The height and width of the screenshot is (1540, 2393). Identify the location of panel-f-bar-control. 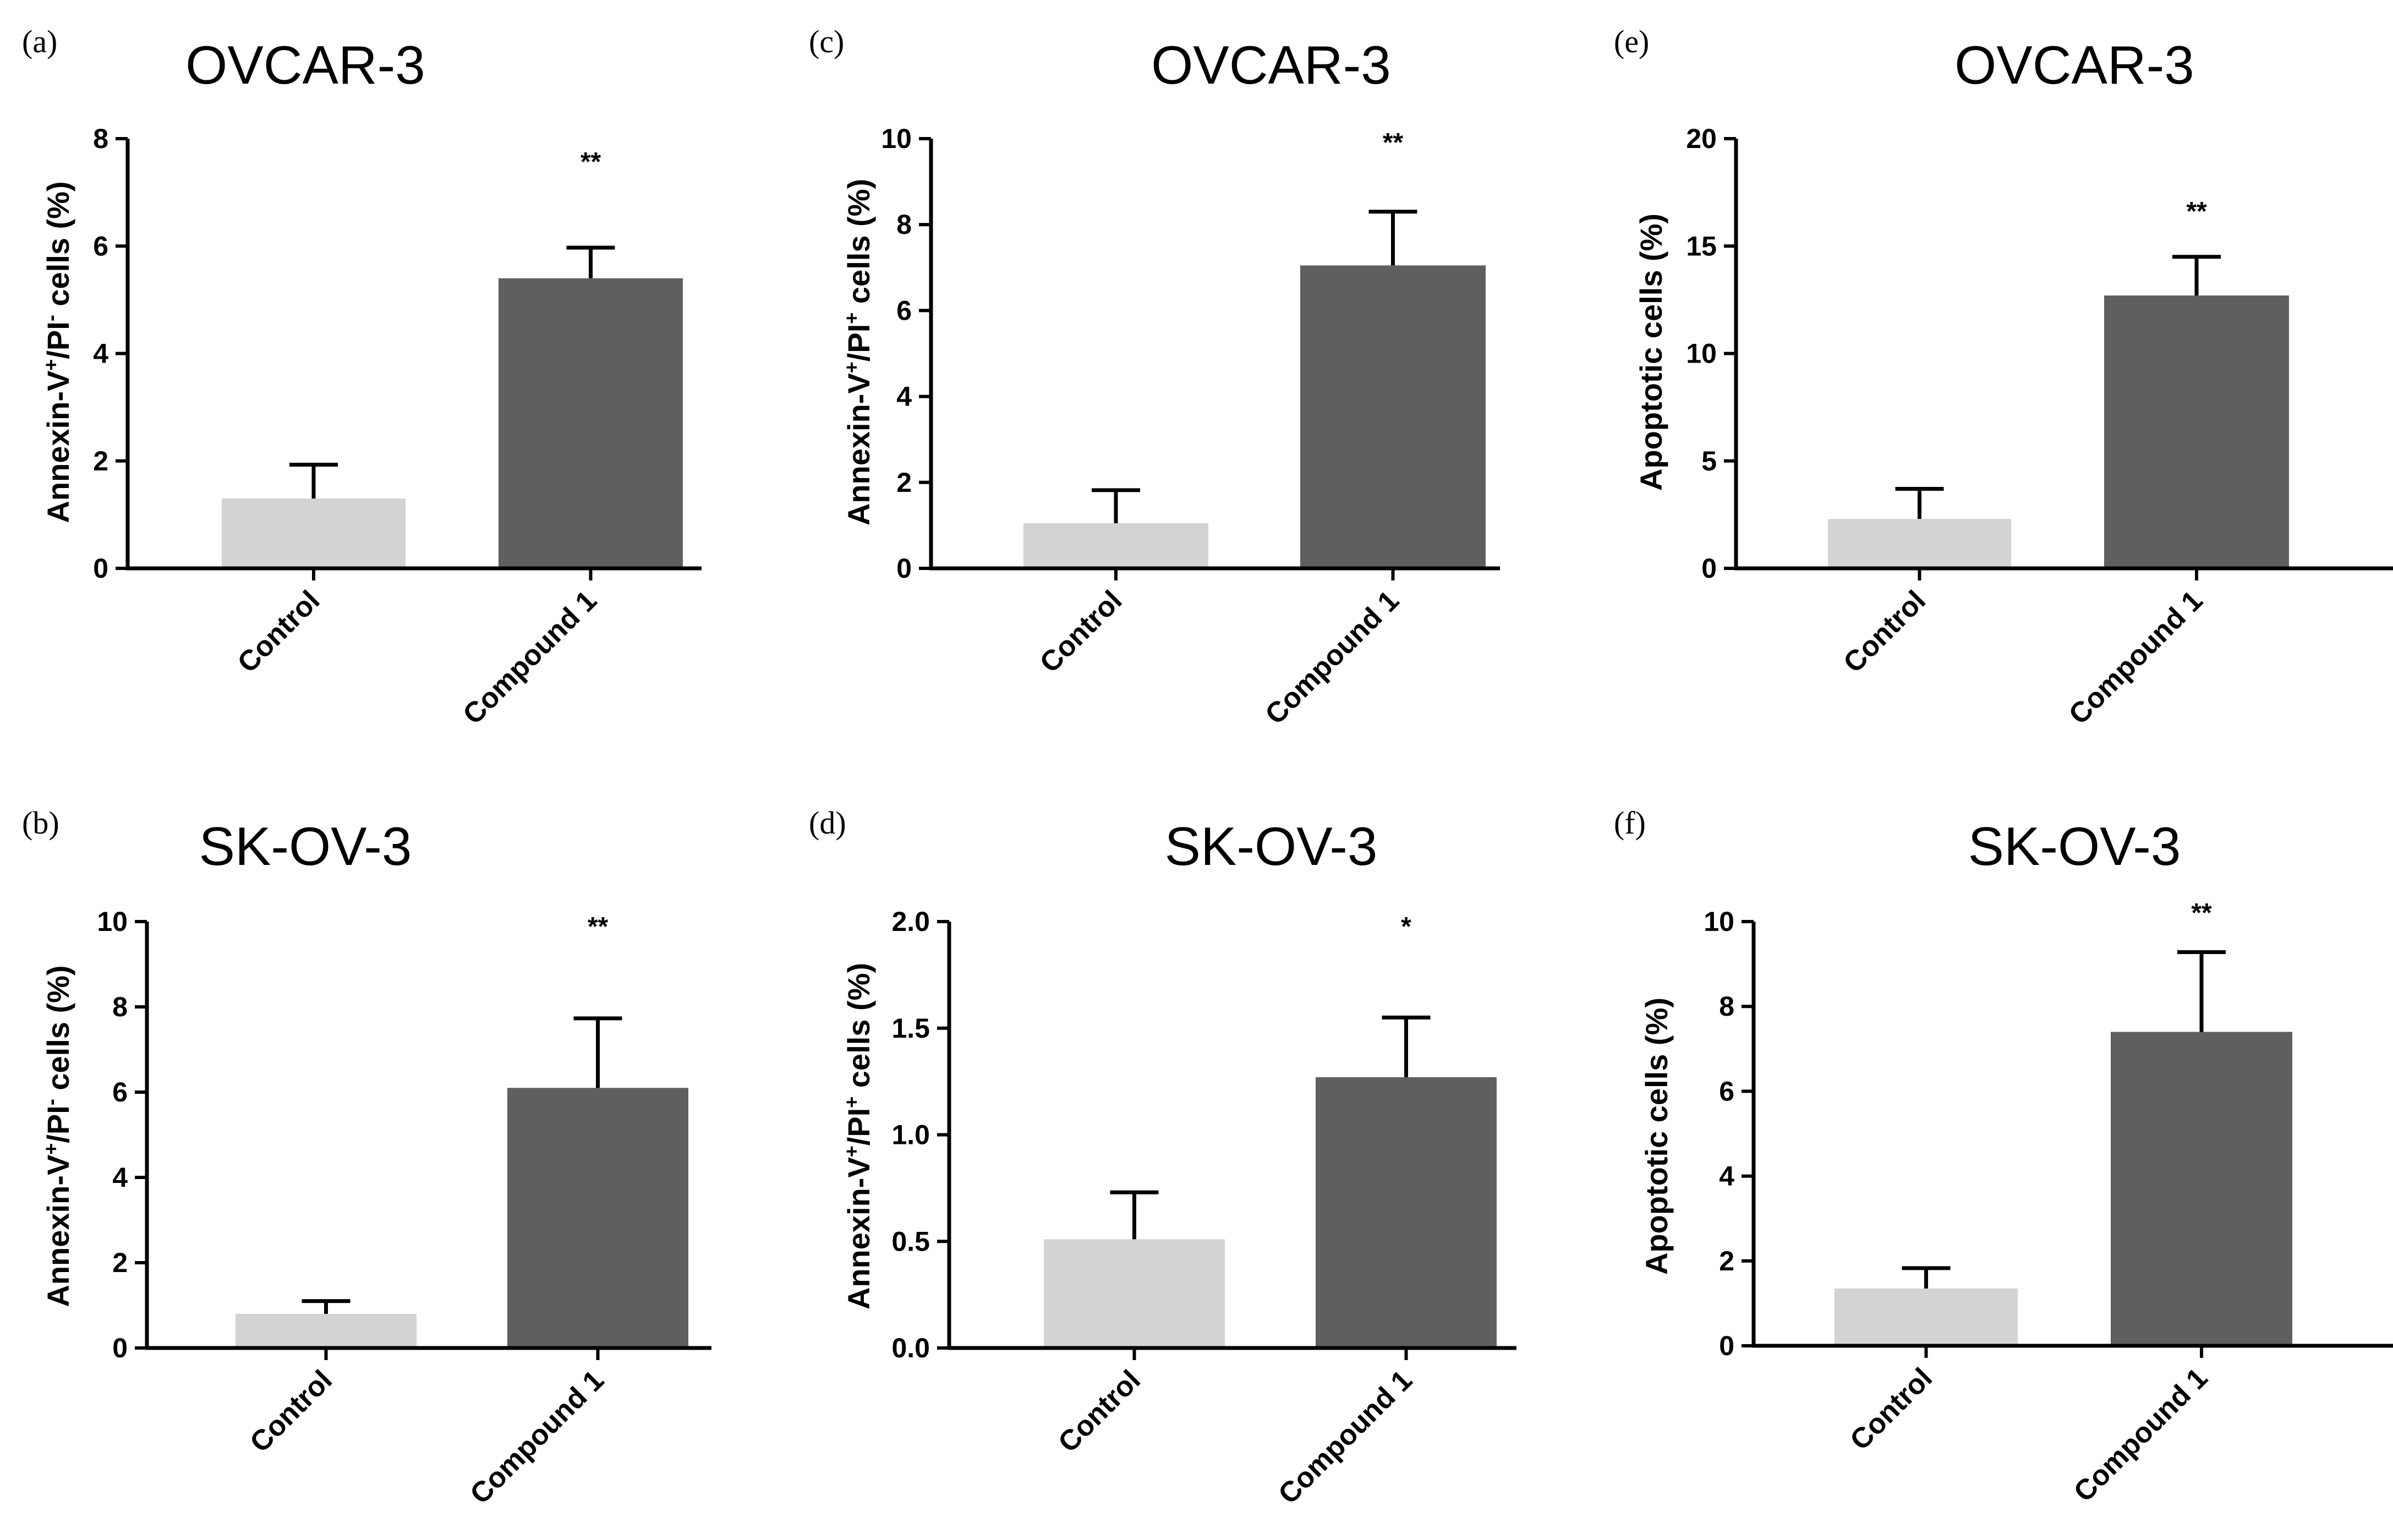
(1926, 1317).